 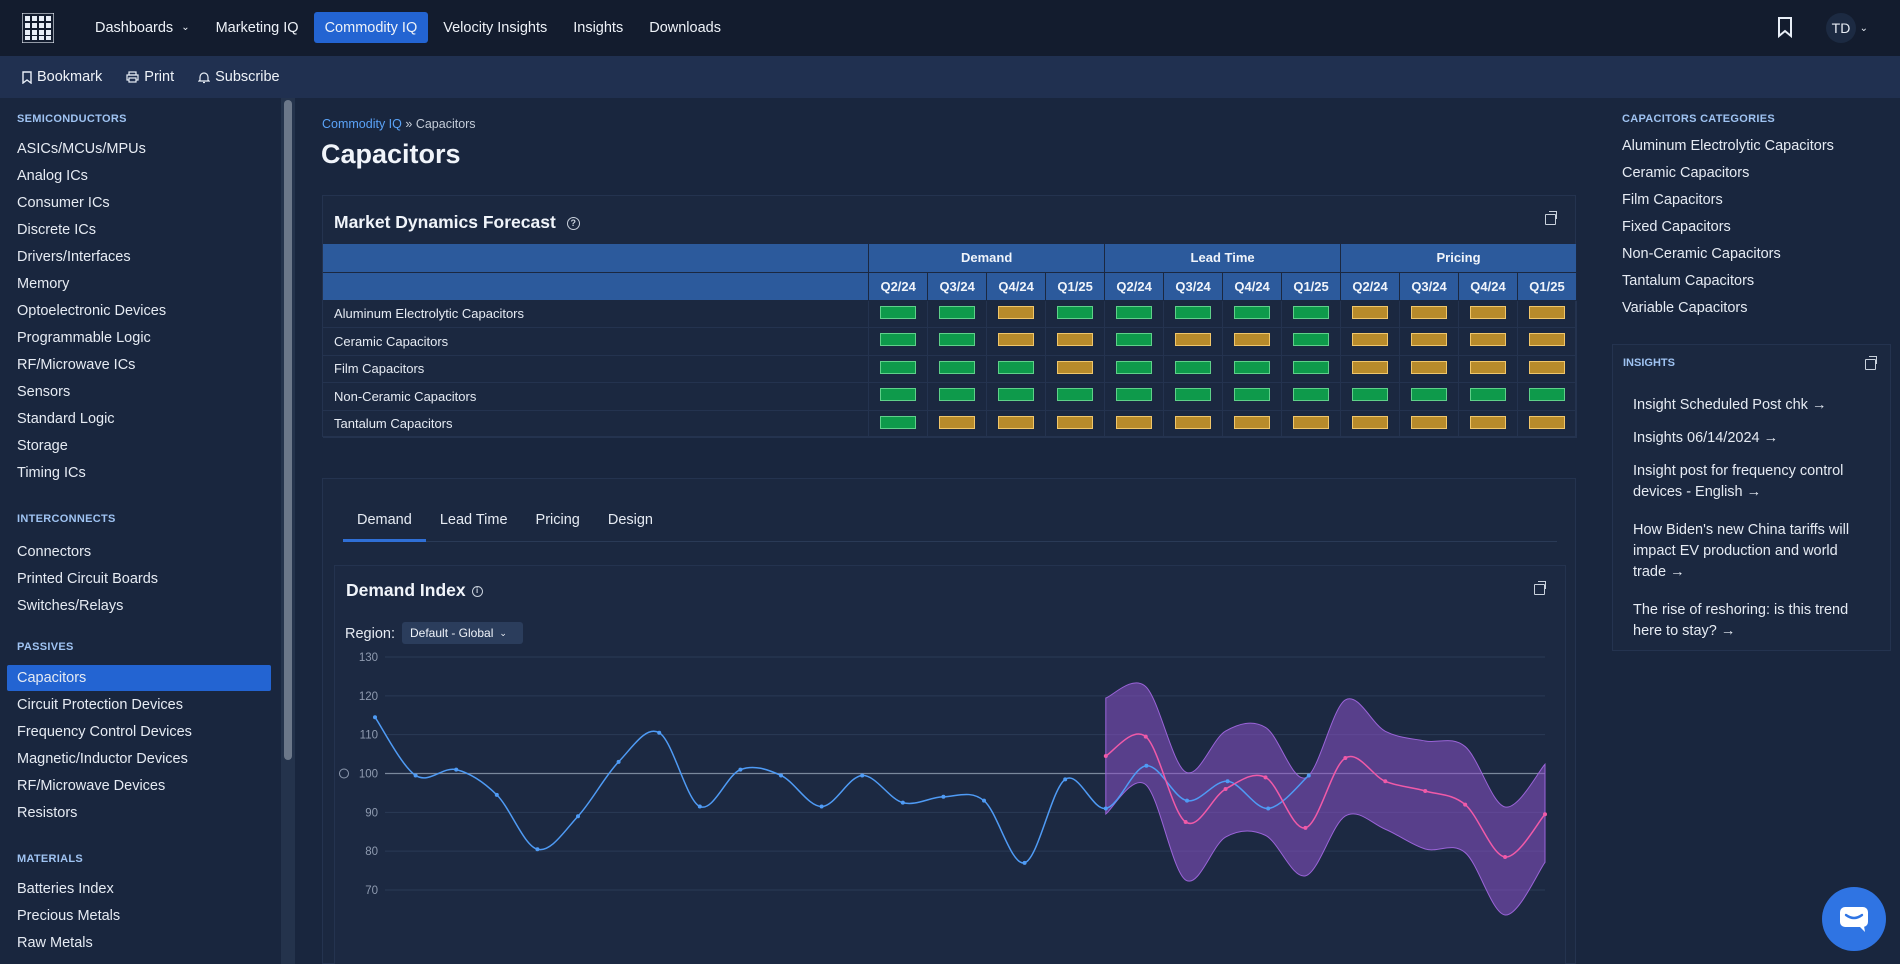 I want to click on subscribe-button: Subscribe, so click(x=239, y=77).